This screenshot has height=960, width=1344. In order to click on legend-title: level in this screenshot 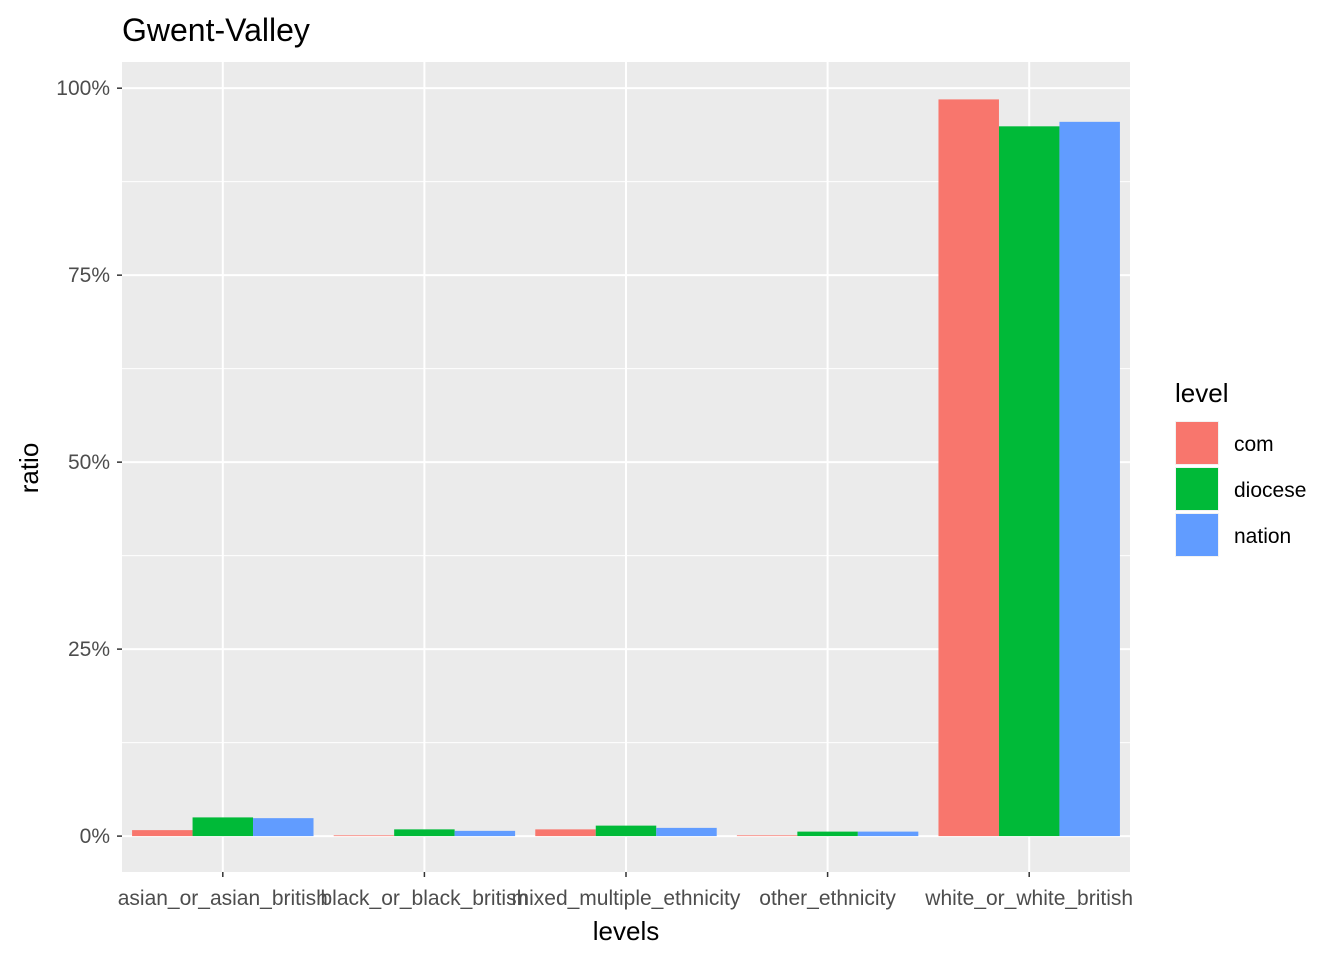, I will do `click(1201, 393)`.